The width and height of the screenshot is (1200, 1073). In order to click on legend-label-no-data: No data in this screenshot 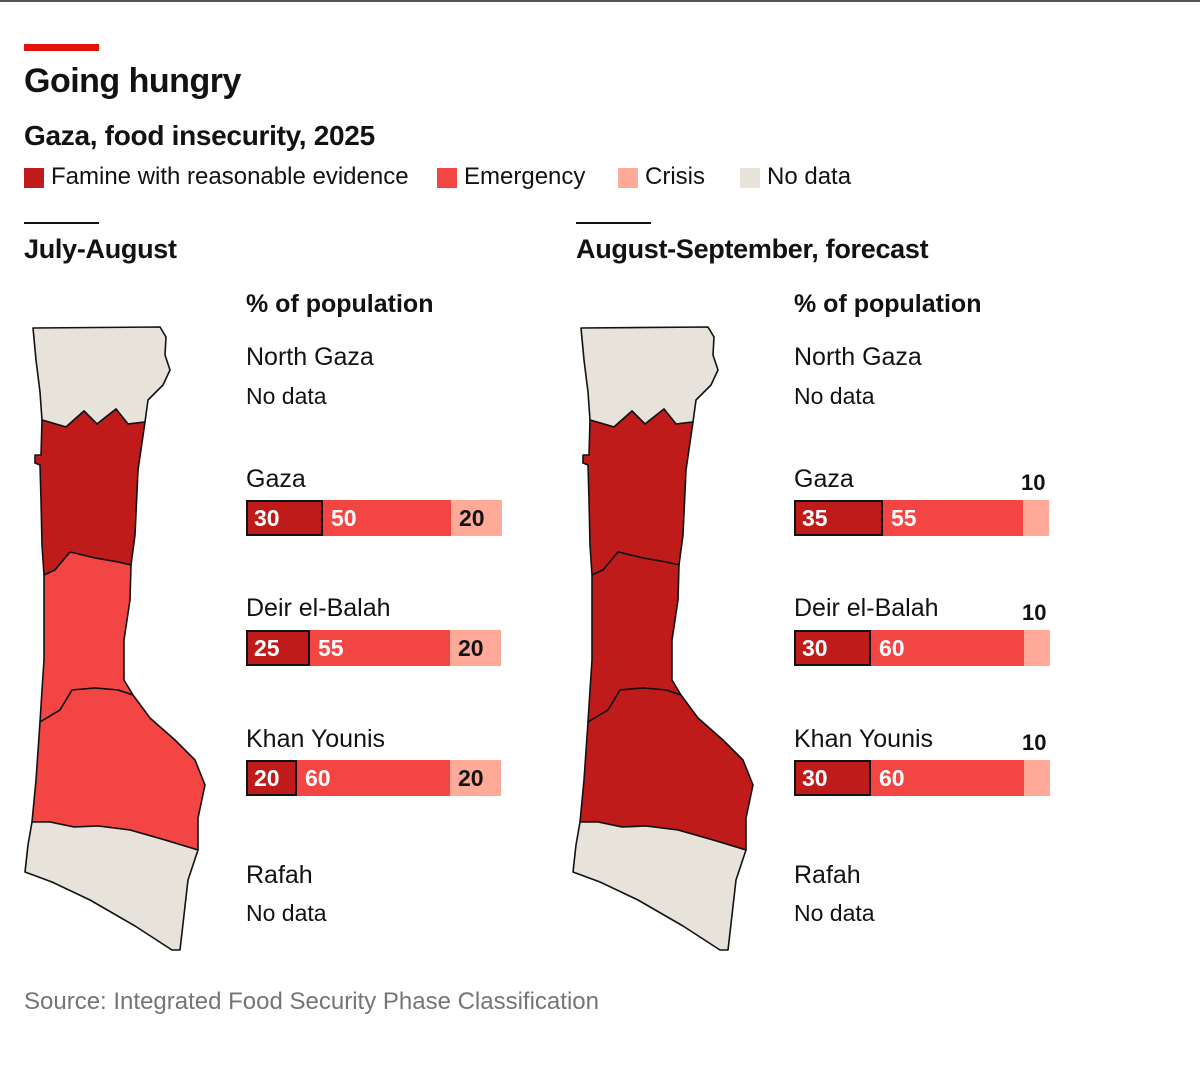, I will do `click(809, 176)`.